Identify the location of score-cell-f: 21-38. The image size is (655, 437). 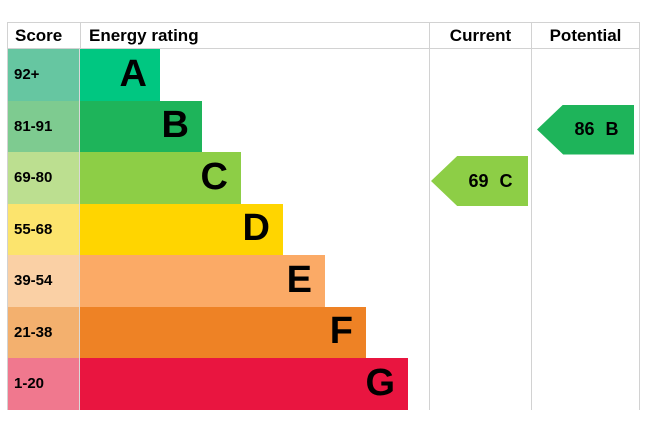
(44, 332).